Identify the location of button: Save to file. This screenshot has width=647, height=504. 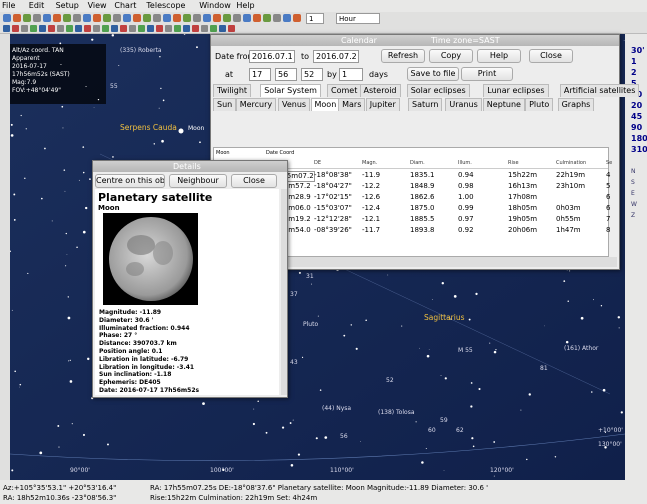
(433, 74).